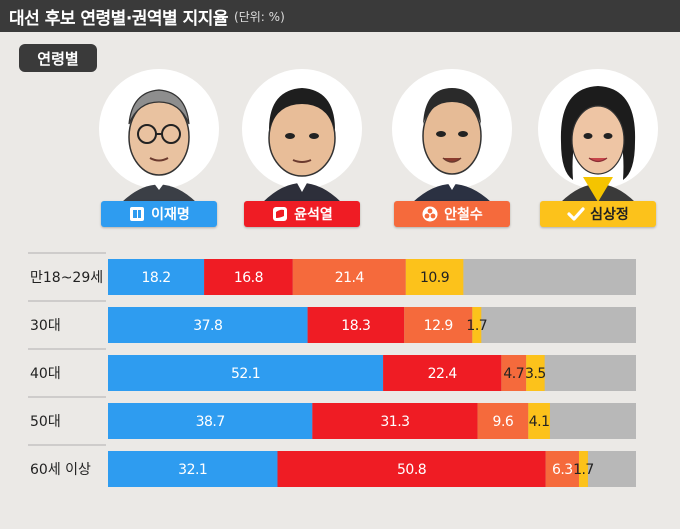 The height and width of the screenshot is (529, 680). I want to click on bar-data-label: 10.9, so click(434, 278).